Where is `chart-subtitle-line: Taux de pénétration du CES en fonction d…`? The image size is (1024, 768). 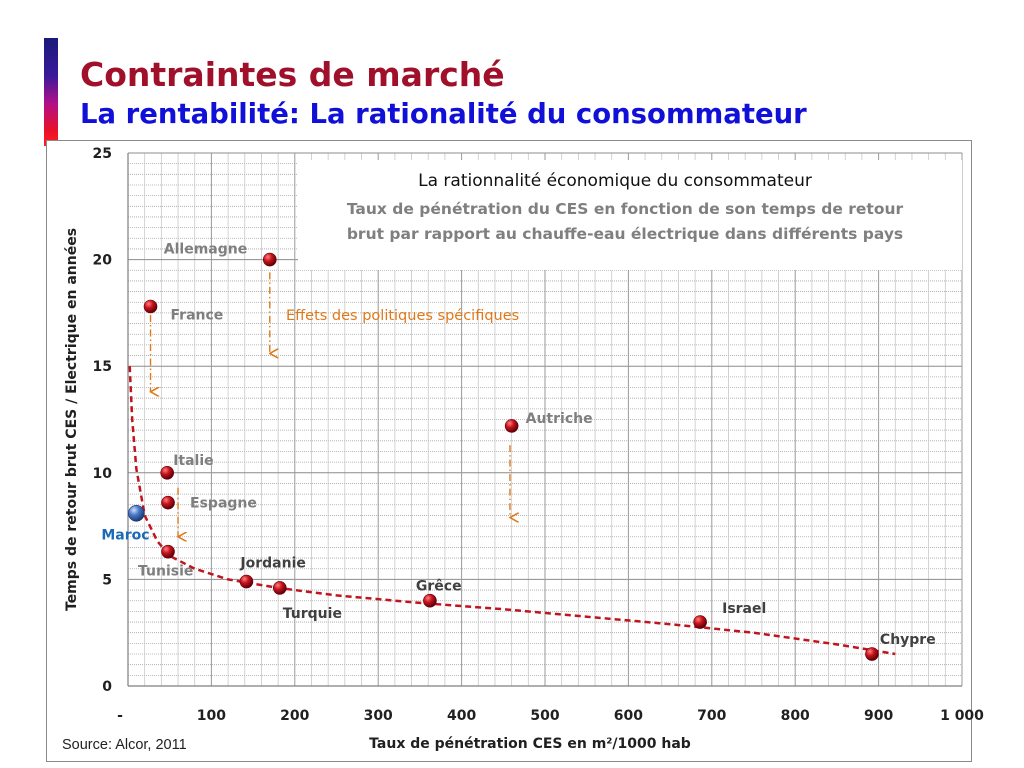 chart-subtitle-line: Taux de pénétration du CES en fonction d… is located at coordinates (625, 209).